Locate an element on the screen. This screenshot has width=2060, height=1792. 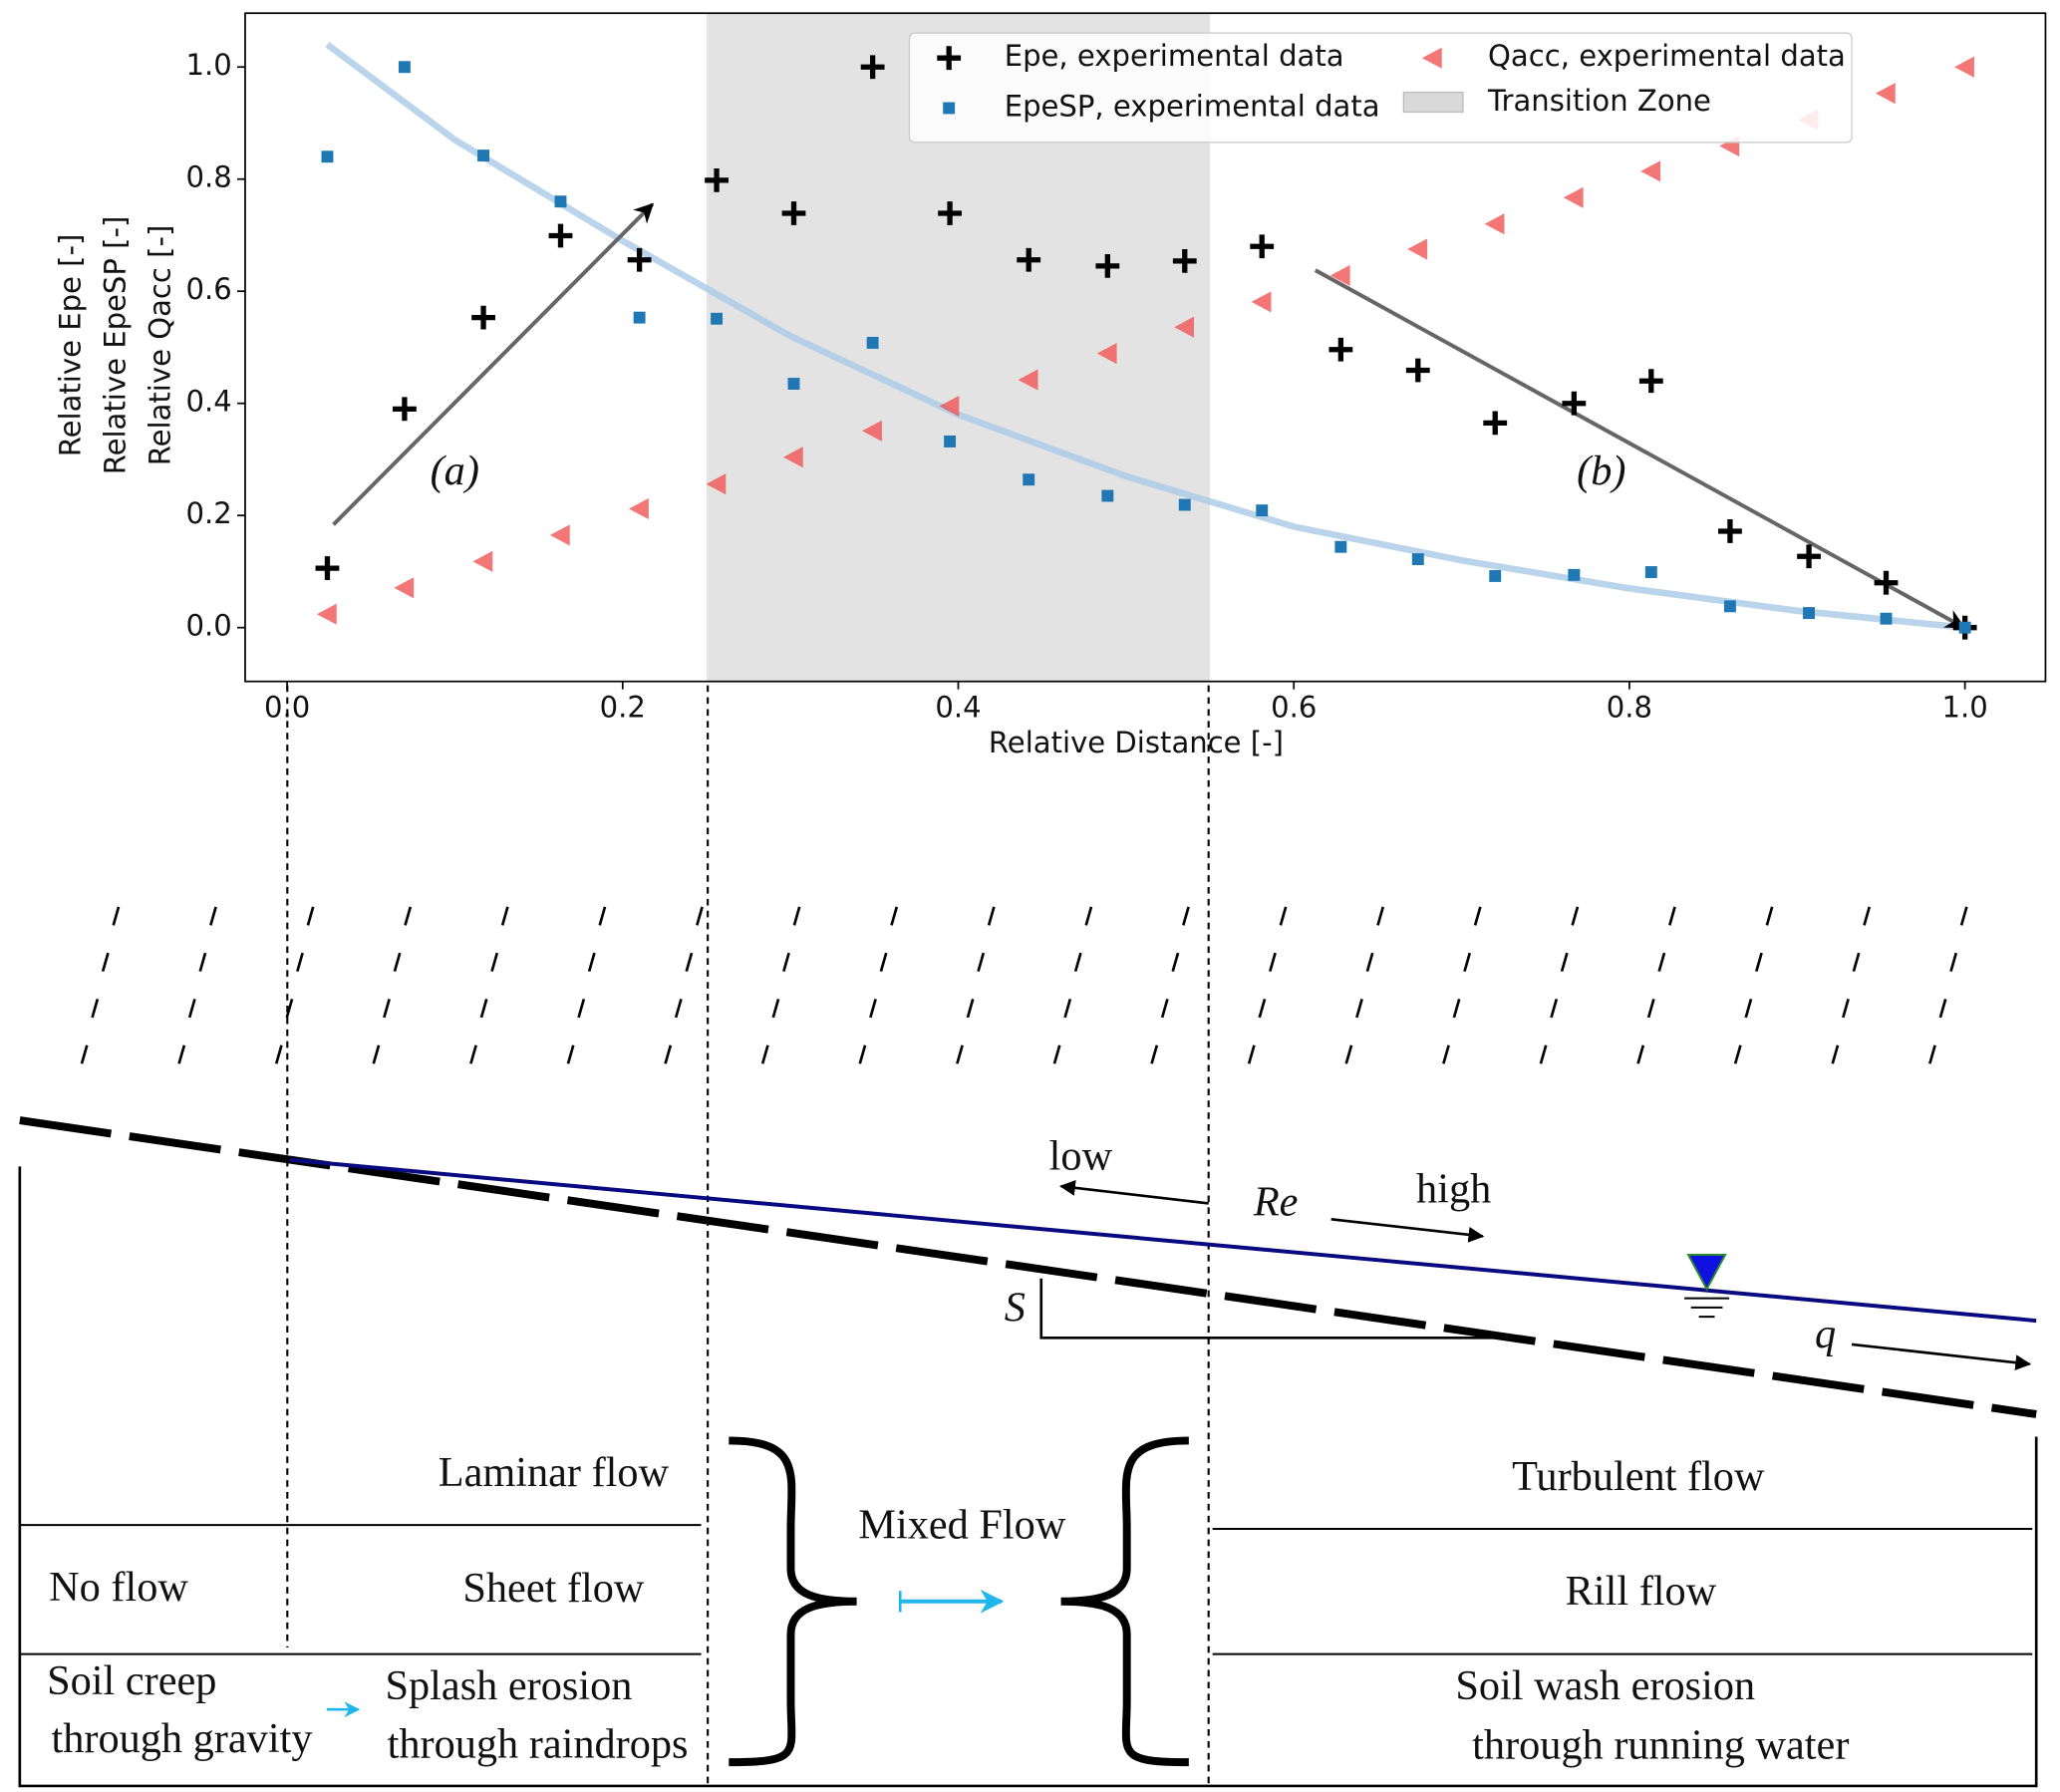
diagram-label: high is located at coordinates (1453, 1189).